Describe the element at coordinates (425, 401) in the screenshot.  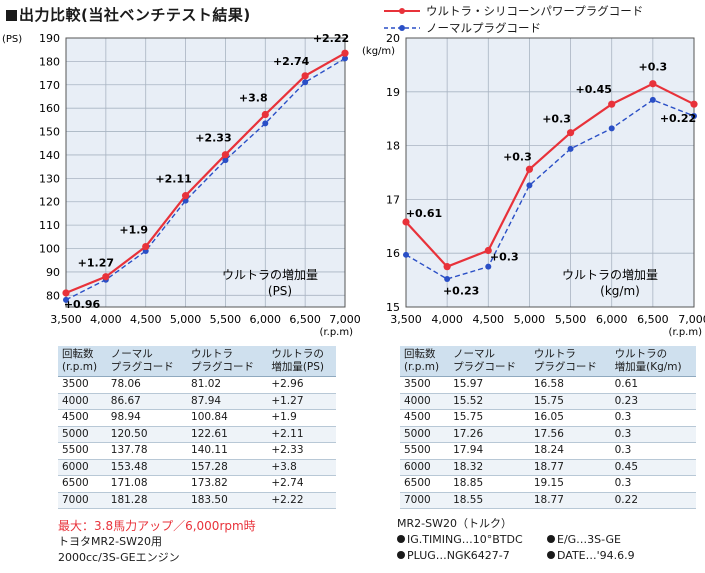
I see `table-cell: 4000` at that location.